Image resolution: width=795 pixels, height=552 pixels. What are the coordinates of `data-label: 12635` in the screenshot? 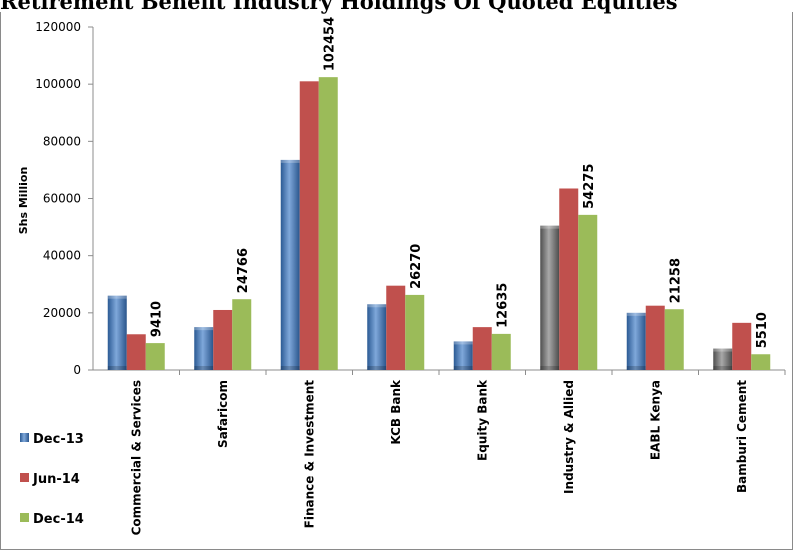 It's located at (502, 305).